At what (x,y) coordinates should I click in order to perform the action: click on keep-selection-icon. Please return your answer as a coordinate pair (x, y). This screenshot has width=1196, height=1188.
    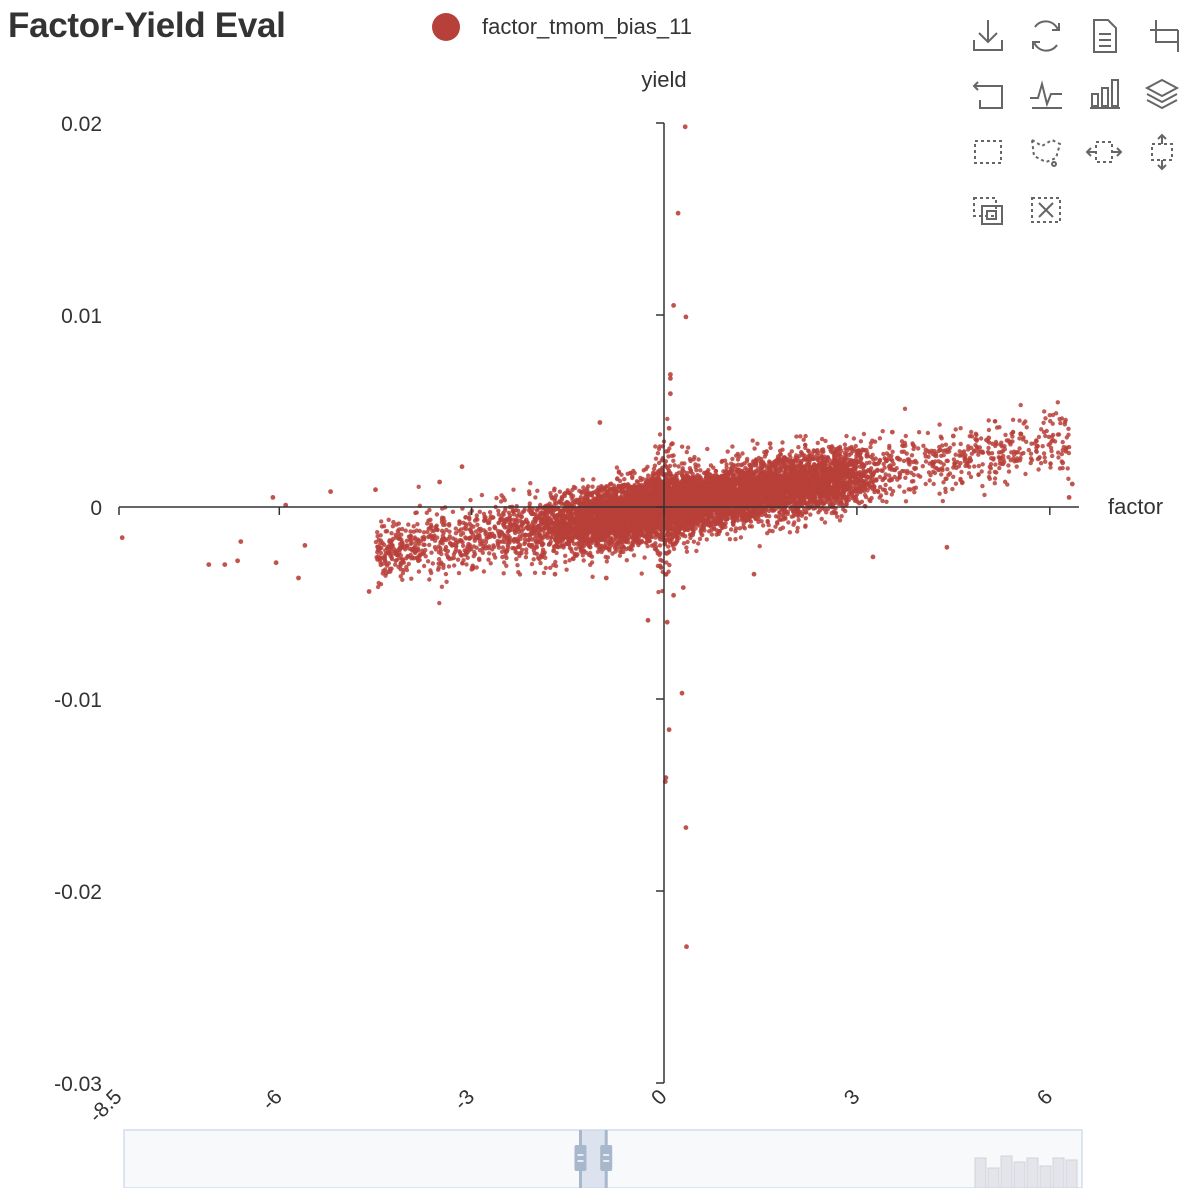
    Looking at the image, I should click on (988, 210).